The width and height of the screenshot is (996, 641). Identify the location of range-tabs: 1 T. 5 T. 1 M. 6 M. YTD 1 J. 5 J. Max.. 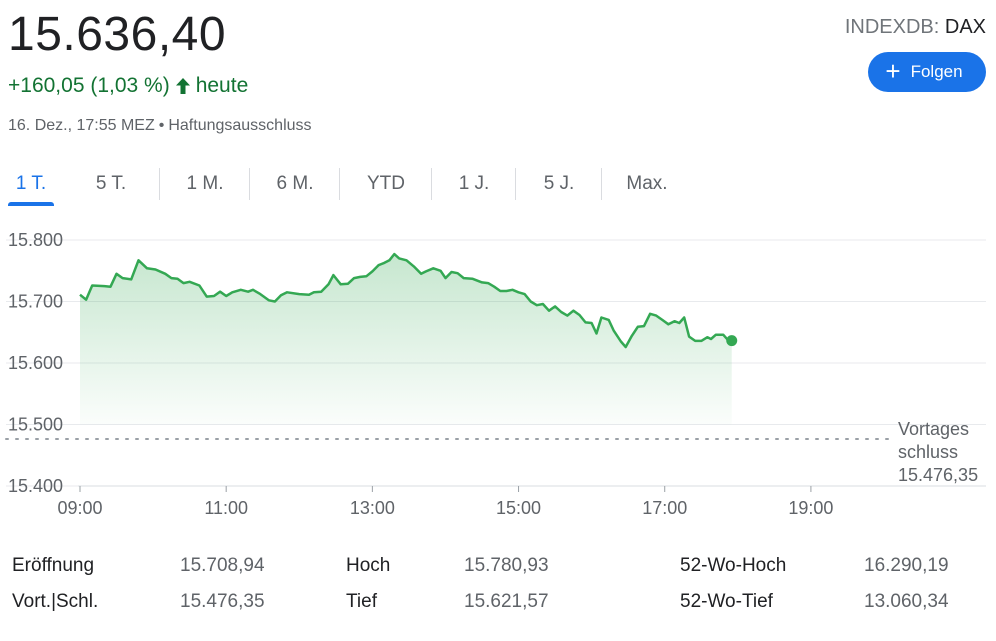
(346, 186).